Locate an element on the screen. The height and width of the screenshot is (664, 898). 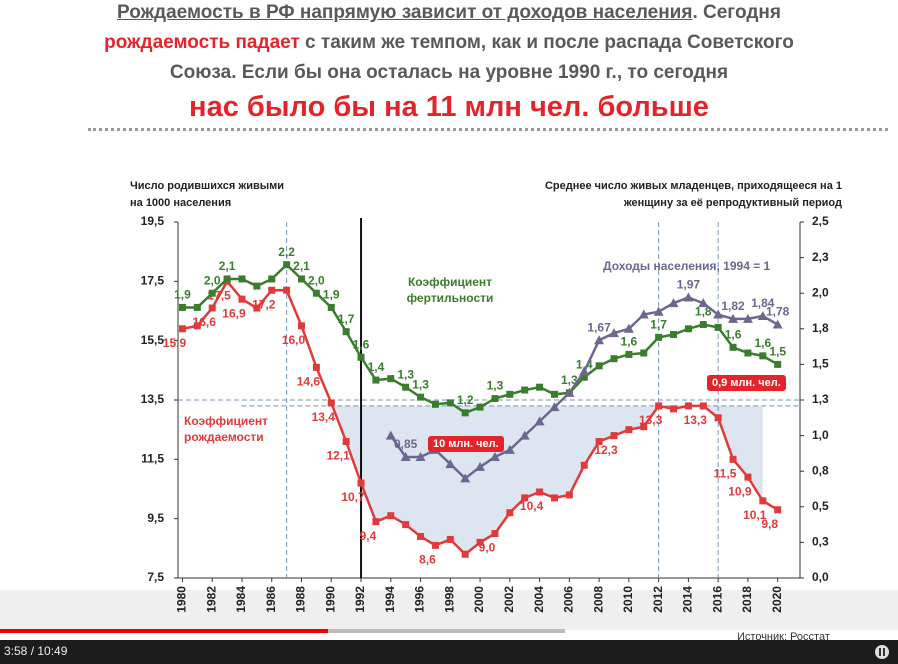
x-tick-label: 1986 is located at coordinates (271, 599).